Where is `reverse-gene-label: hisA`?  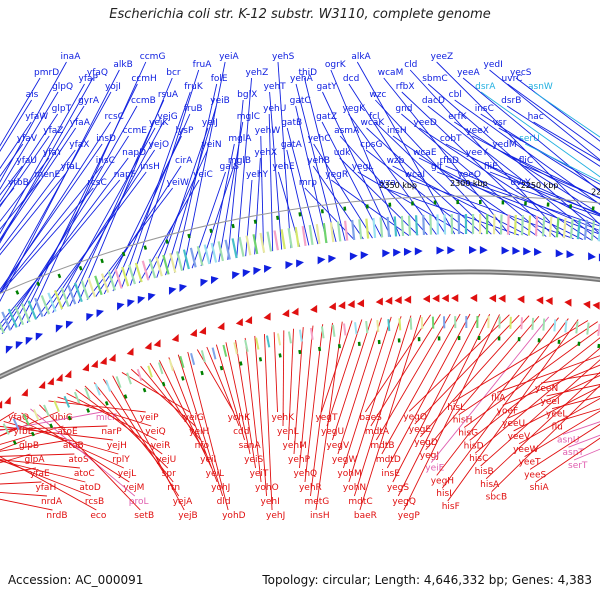
reverse-gene-label: hisA is located at coordinates (490, 485).